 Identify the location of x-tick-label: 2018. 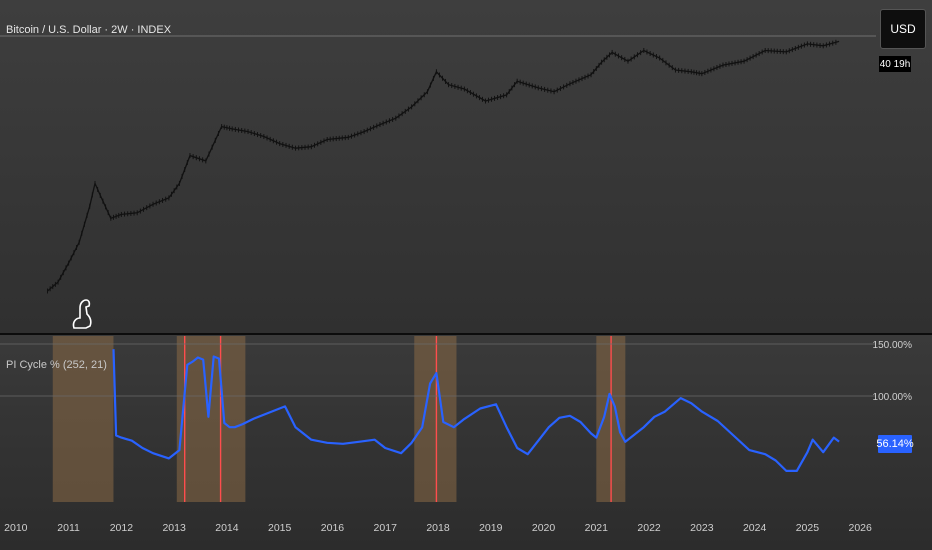
(438, 528).